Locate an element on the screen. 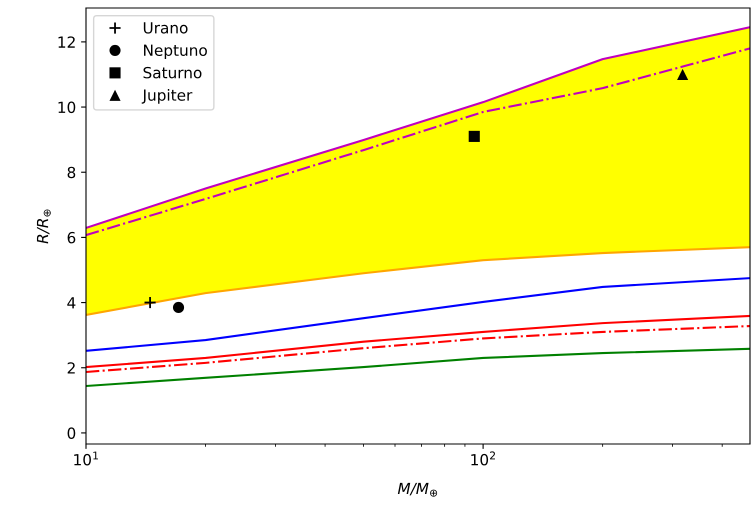  legend-label: Saturno is located at coordinates (173, 72).